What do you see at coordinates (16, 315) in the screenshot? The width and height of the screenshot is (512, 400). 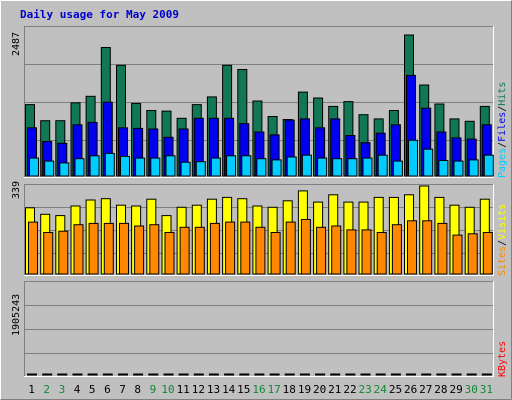 I see `kbytes-ymax-label: 1905243` at bounding box center [16, 315].